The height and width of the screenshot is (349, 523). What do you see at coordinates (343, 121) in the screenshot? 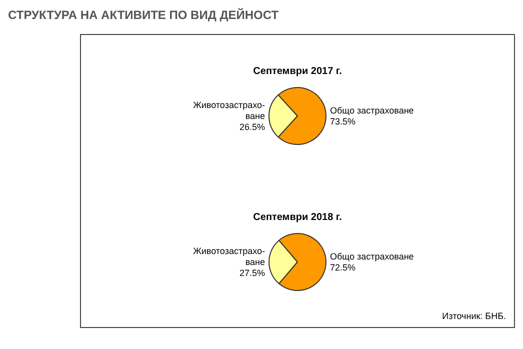
I see `data-label: 73.5%` at bounding box center [343, 121].